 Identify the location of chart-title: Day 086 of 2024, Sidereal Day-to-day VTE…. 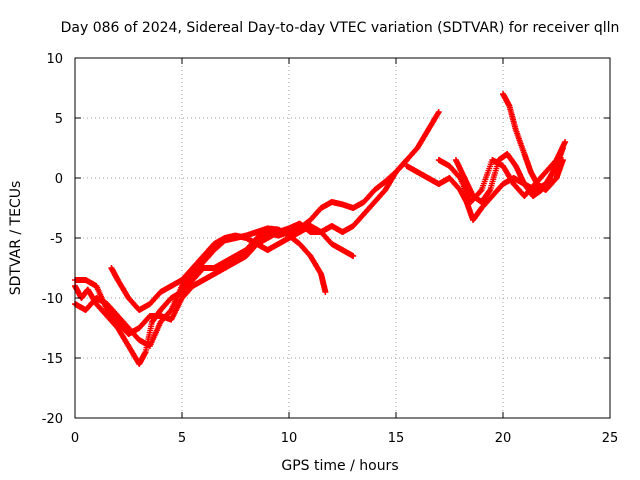
(340, 28).